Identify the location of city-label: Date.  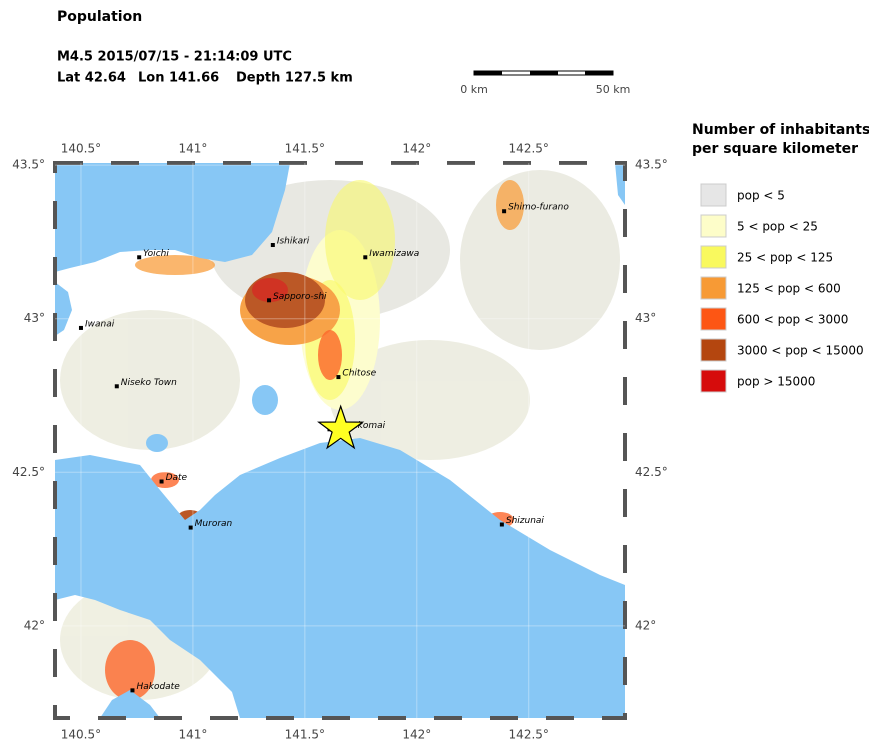
(177, 478).